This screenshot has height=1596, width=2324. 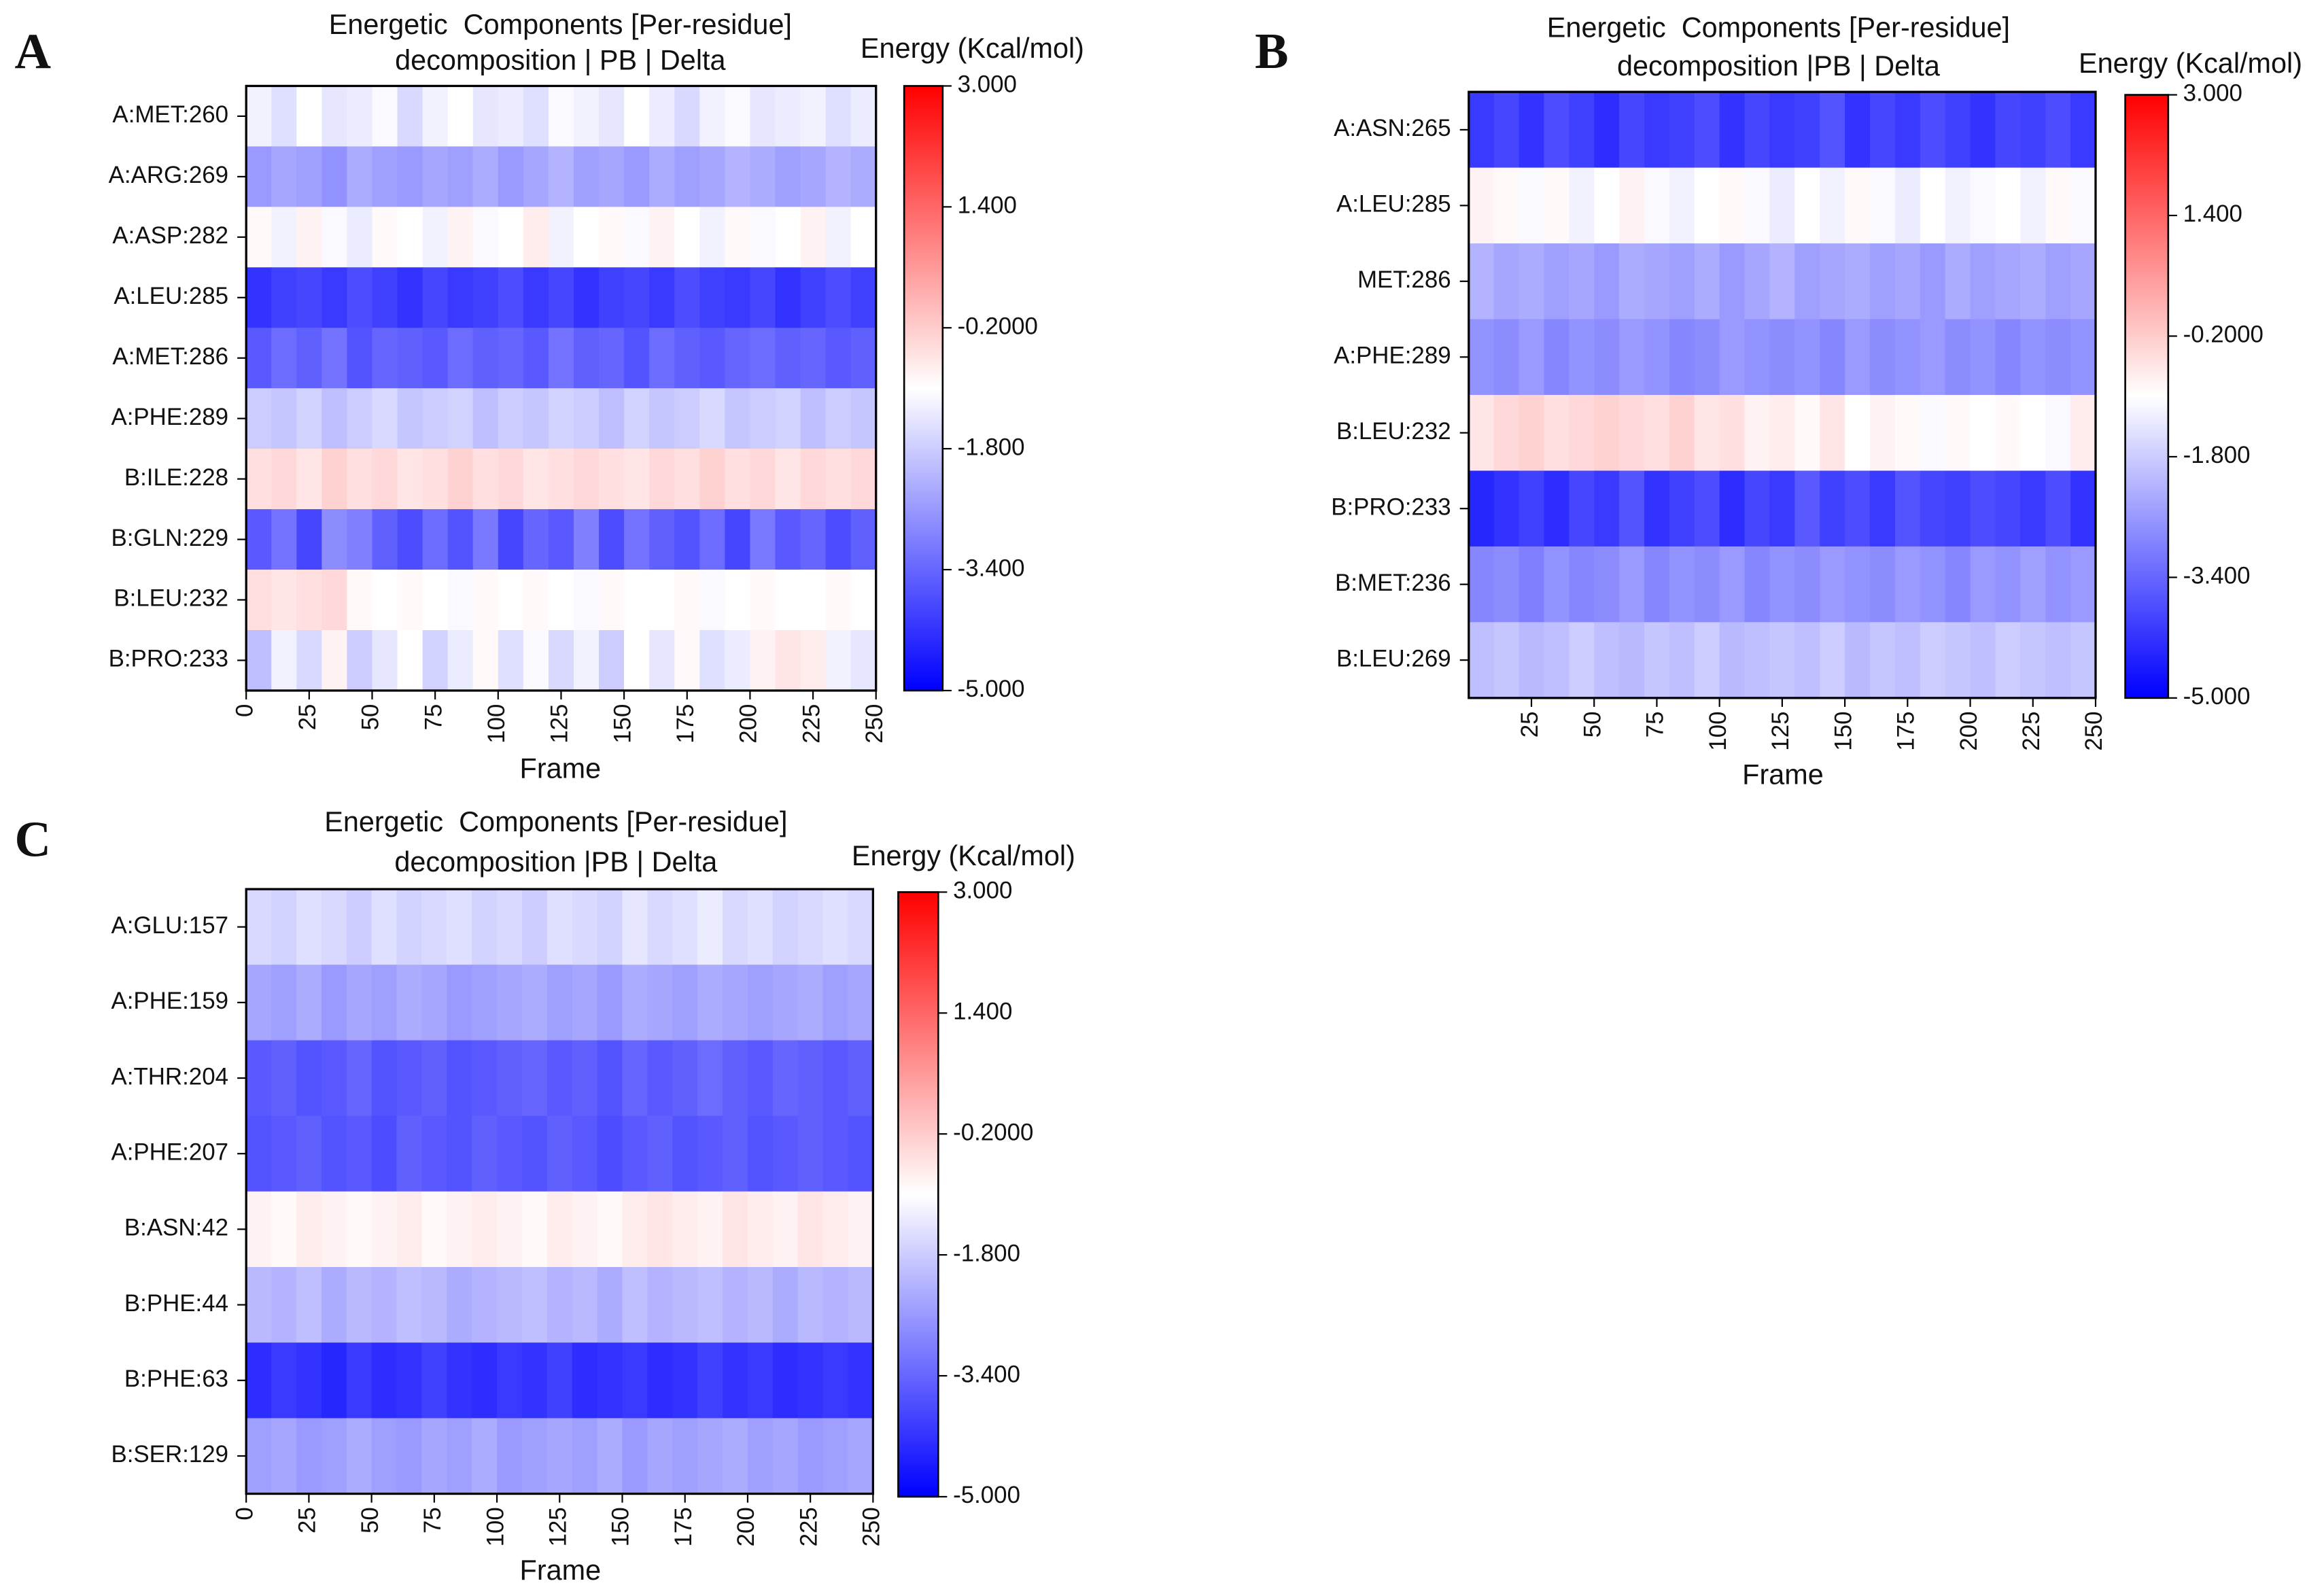 What do you see at coordinates (1393, 583) in the screenshot?
I see `y-tick-label: B:MET:236` at bounding box center [1393, 583].